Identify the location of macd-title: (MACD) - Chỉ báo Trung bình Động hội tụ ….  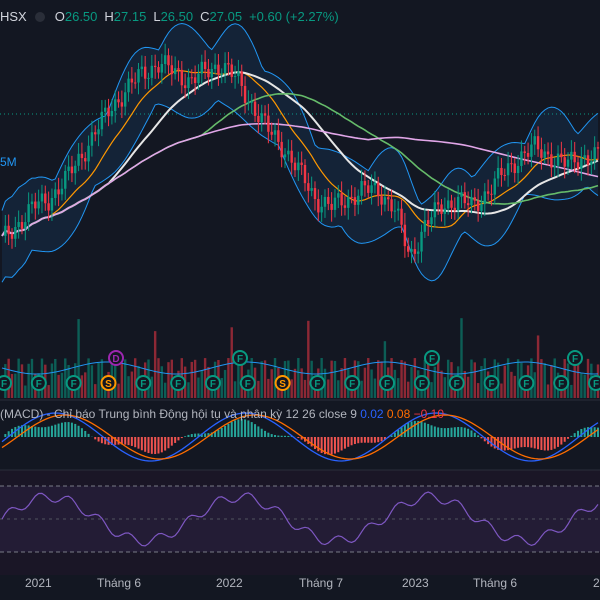
(141, 414).